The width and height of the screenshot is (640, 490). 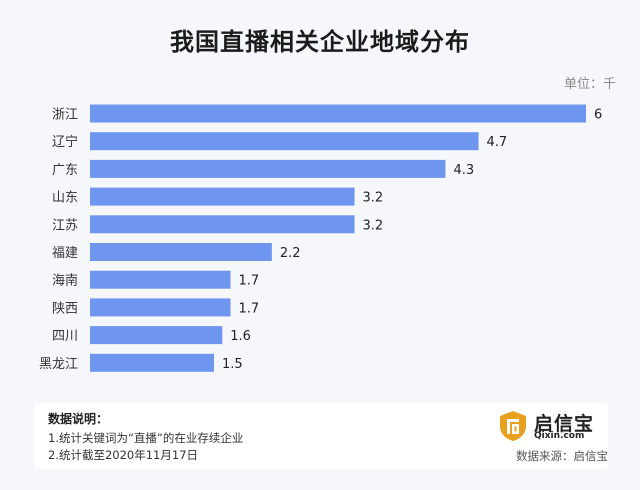 What do you see at coordinates (65, 281) in the screenshot?
I see `category-label: 海南` at bounding box center [65, 281].